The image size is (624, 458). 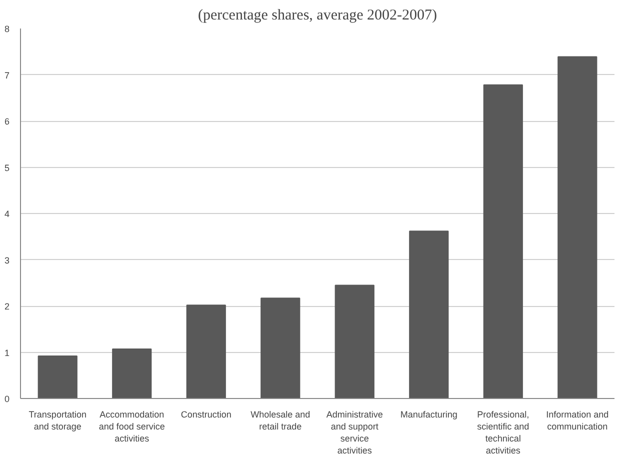 What do you see at coordinates (7, 214) in the screenshot?
I see `y-tick-label: 4` at bounding box center [7, 214].